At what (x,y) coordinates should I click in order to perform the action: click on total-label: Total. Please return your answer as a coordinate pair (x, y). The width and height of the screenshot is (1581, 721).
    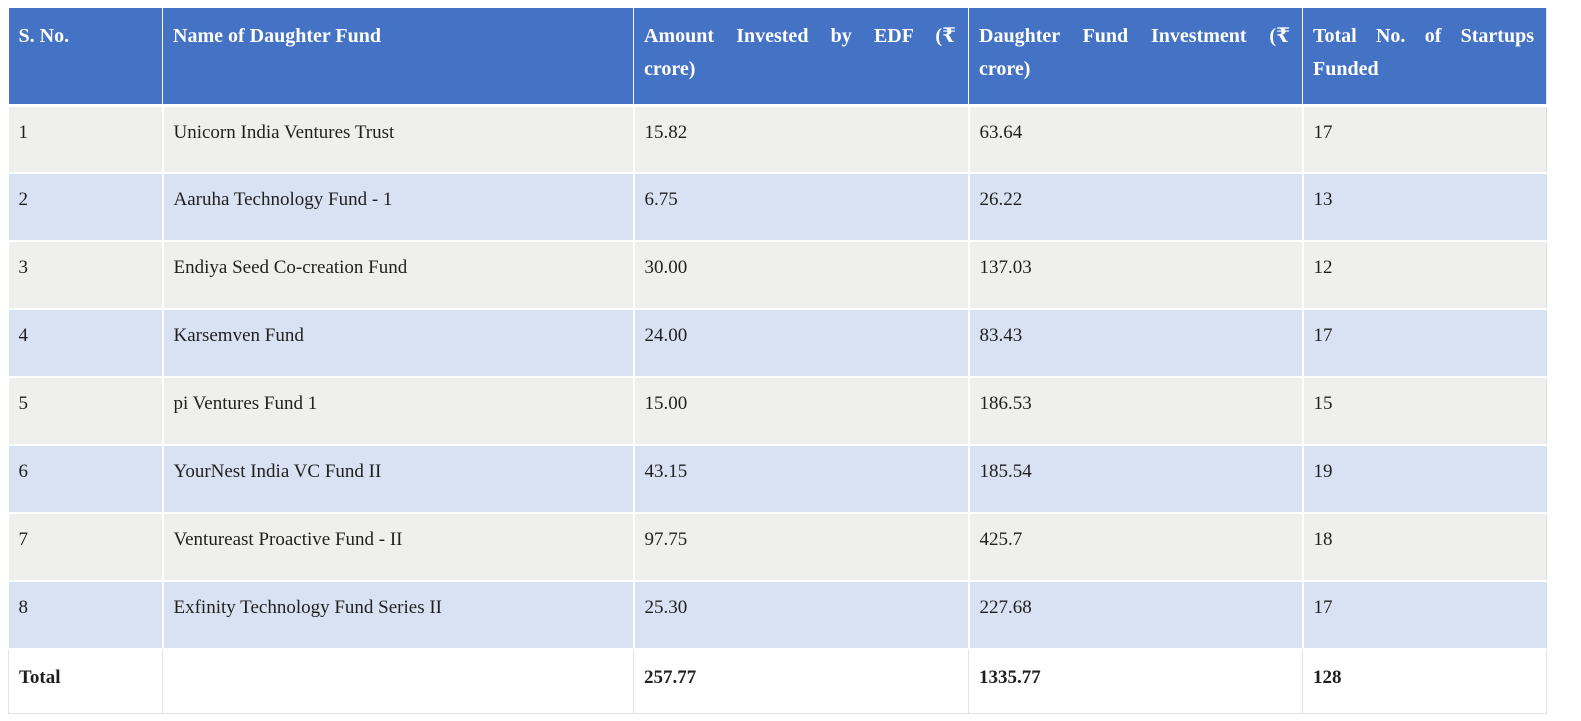
    Looking at the image, I should click on (85, 681).